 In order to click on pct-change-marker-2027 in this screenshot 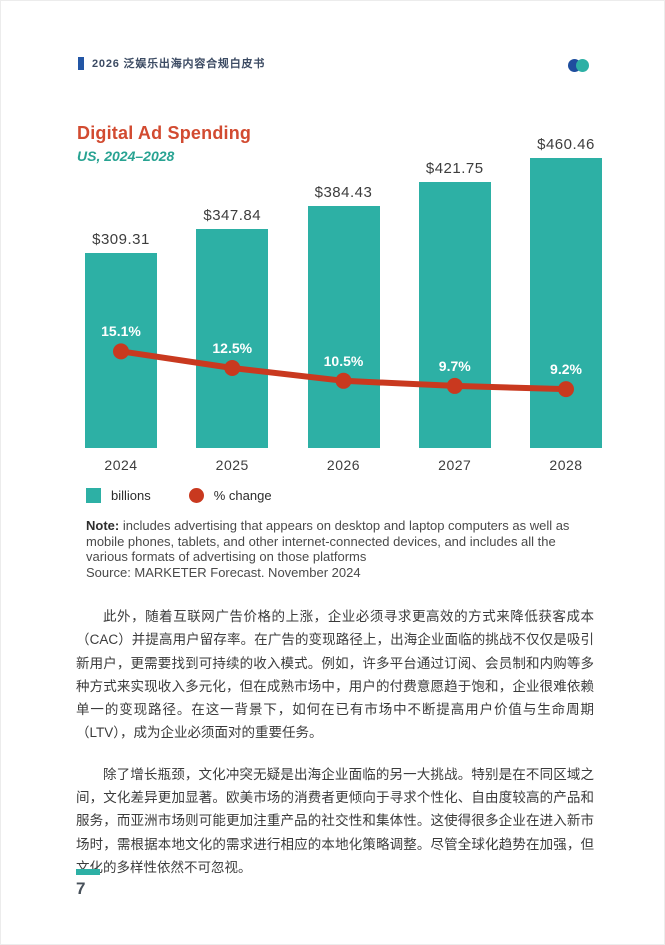, I will do `click(454, 385)`.